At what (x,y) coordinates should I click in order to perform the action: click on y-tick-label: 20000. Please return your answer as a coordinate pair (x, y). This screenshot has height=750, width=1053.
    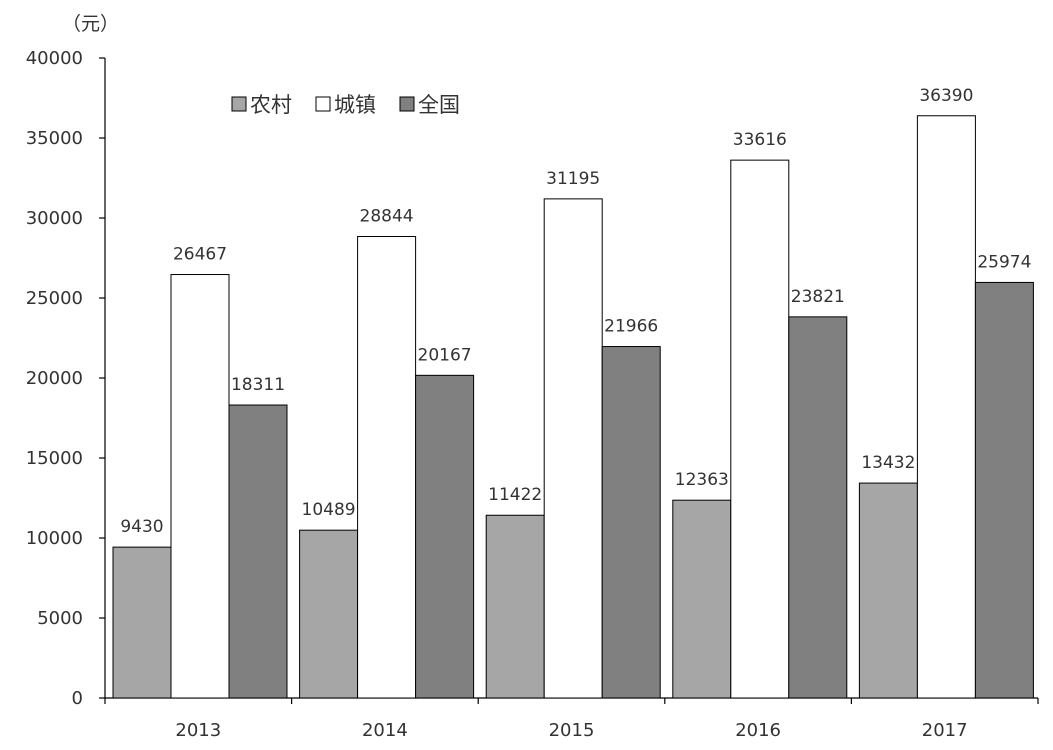
    Looking at the image, I should click on (54, 378).